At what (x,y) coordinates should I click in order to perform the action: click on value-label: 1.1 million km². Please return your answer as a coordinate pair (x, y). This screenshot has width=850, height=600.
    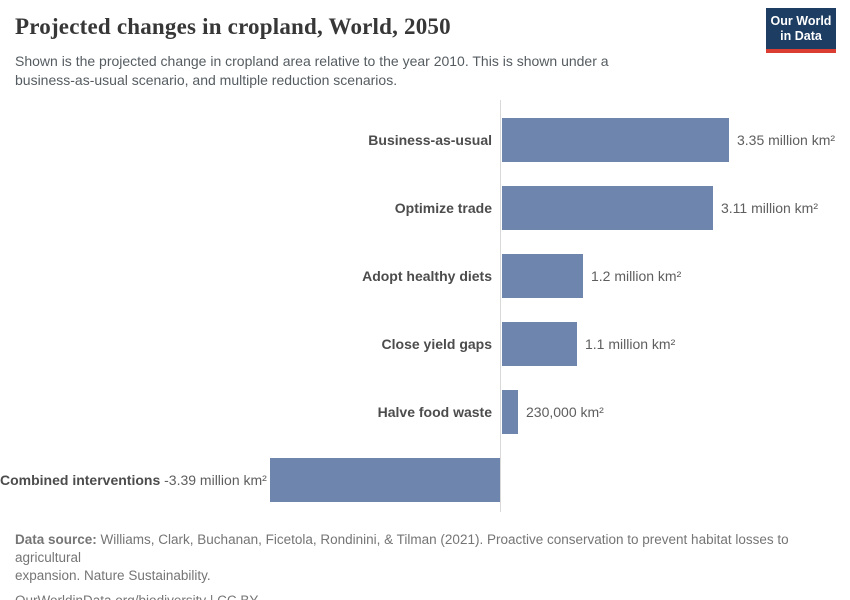
    Looking at the image, I should click on (630, 344).